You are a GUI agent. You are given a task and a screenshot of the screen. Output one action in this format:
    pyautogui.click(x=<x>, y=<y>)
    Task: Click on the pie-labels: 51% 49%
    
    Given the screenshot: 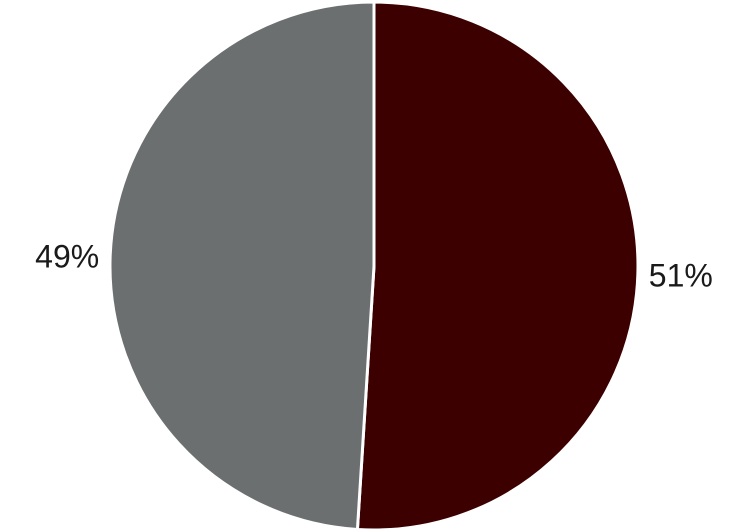 What is the action you would take?
    pyautogui.click(x=374, y=265)
    